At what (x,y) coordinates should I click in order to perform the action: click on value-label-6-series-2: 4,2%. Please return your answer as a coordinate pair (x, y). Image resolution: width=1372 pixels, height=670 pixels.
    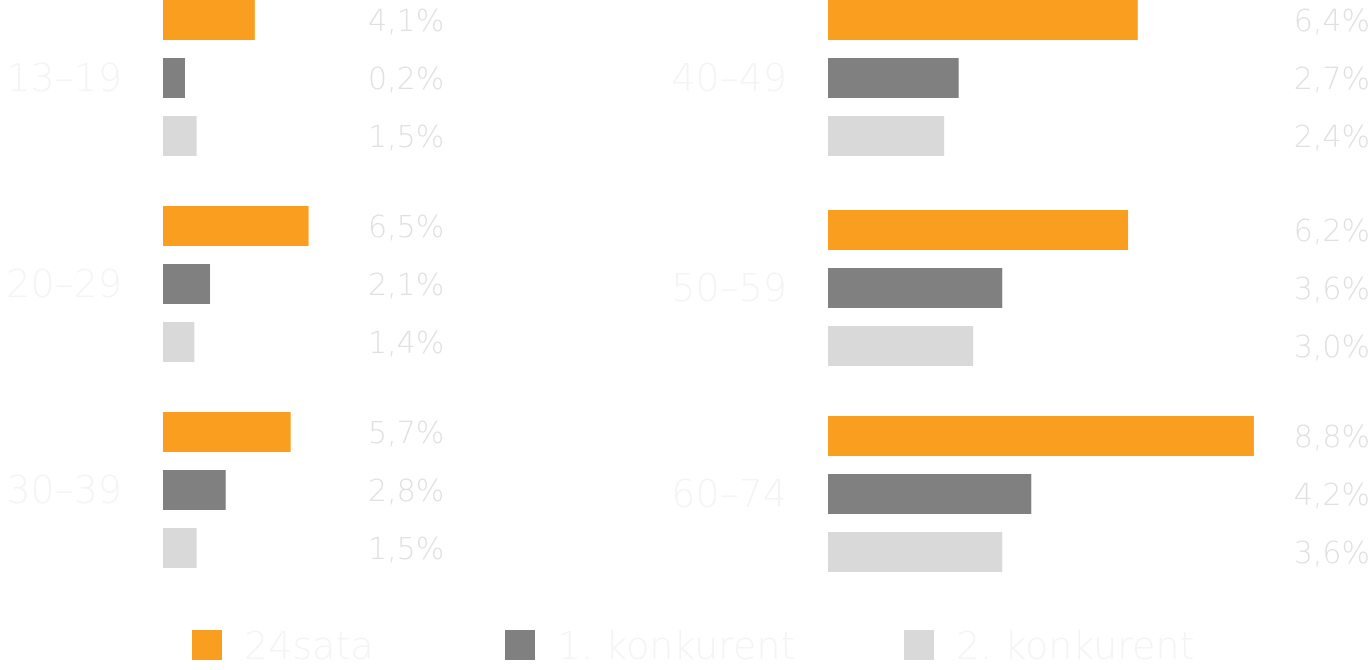
    Looking at the image, I should click on (1332, 495).